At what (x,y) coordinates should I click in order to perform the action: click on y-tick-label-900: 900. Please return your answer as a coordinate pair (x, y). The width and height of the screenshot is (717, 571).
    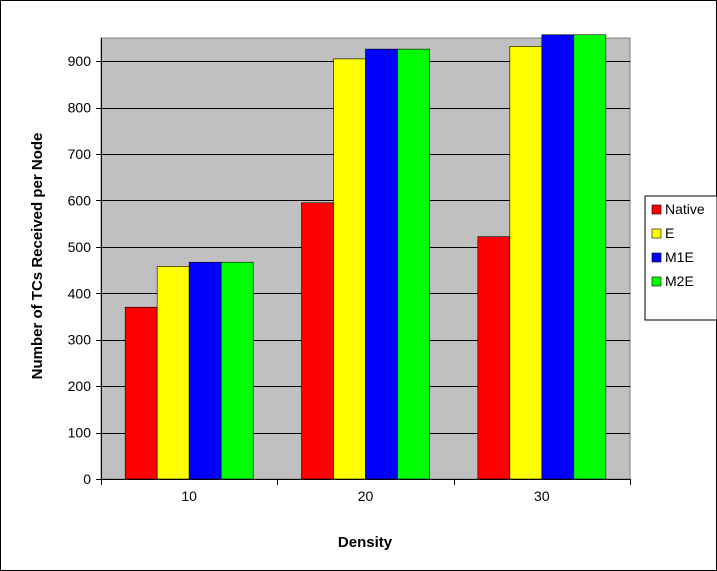
    Looking at the image, I should click on (80, 61).